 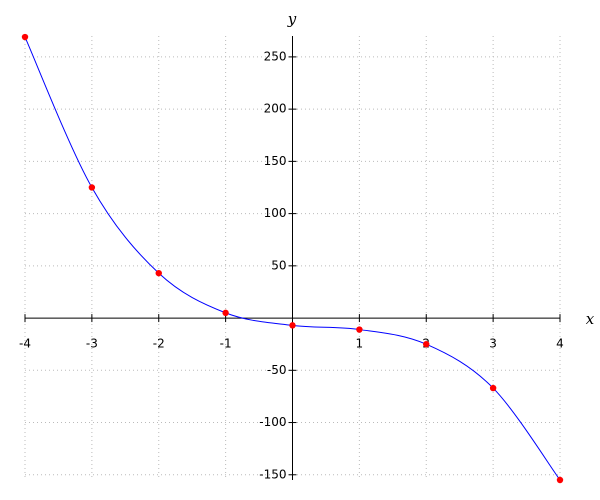 What do you see at coordinates (277, 370) in the screenshot?
I see `y-tick-label: -50` at bounding box center [277, 370].